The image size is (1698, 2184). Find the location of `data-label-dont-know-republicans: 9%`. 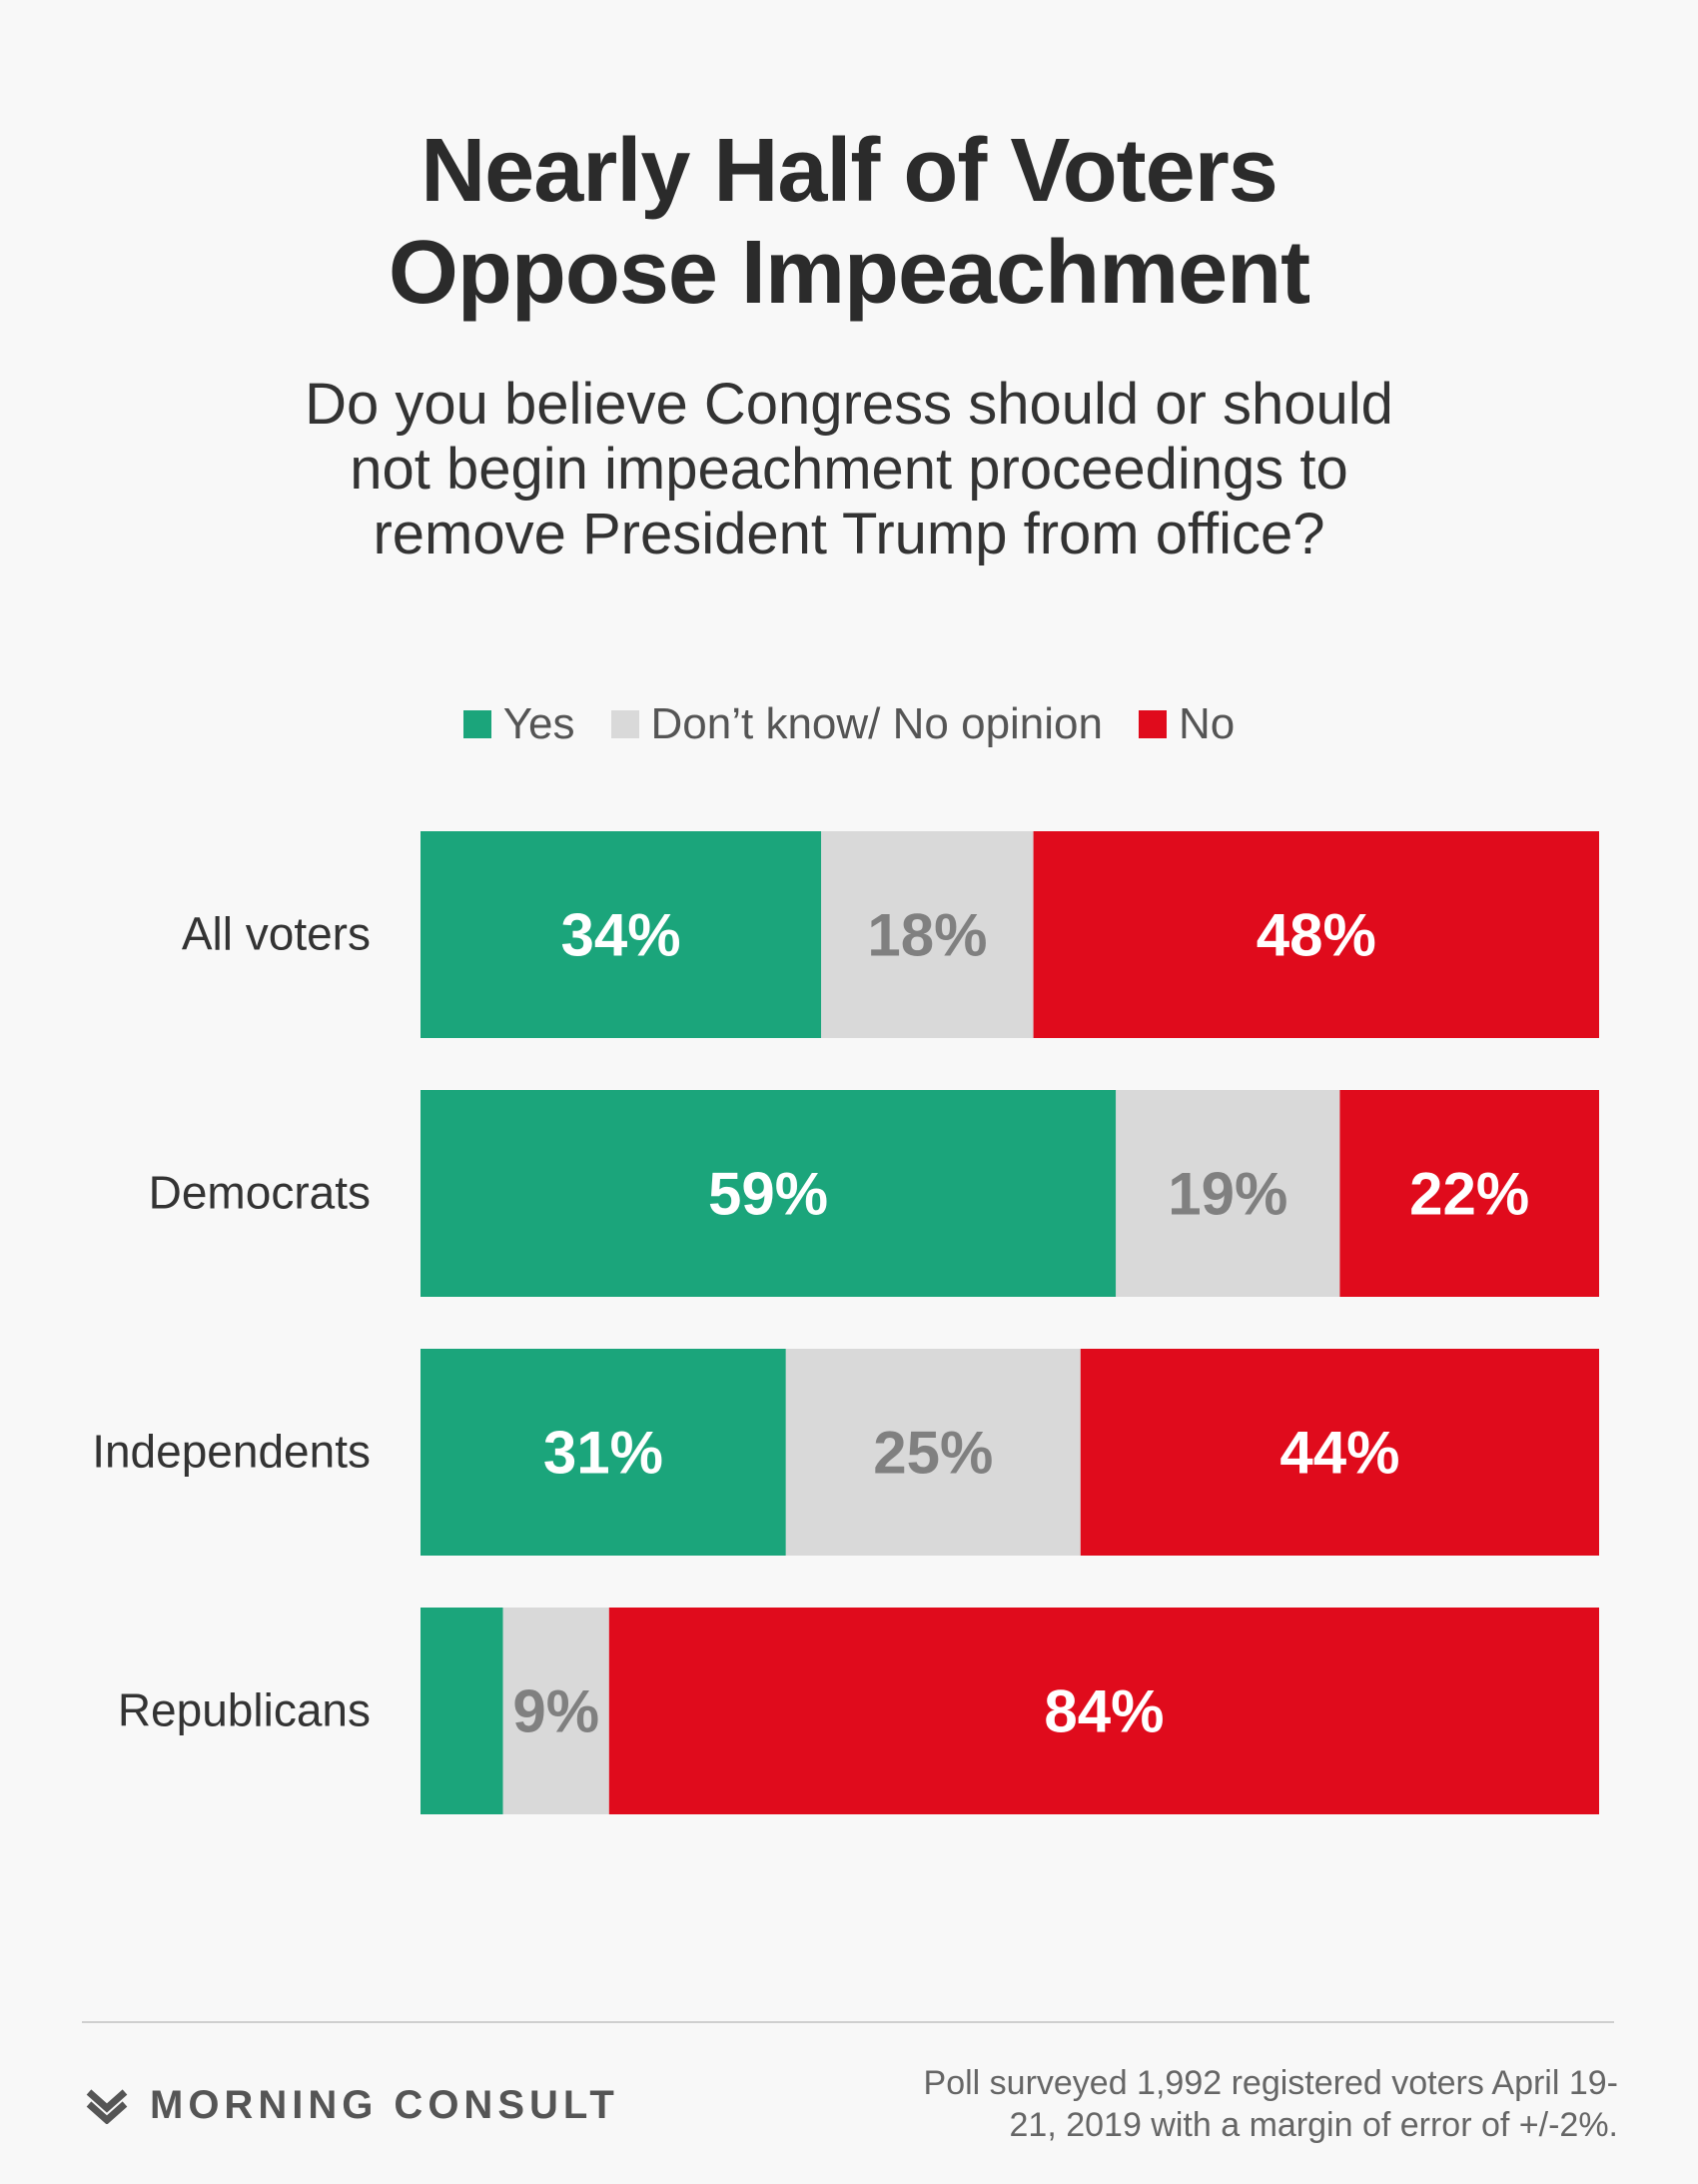

data-label-dont-know-republicans: 9% is located at coordinates (555, 1711).